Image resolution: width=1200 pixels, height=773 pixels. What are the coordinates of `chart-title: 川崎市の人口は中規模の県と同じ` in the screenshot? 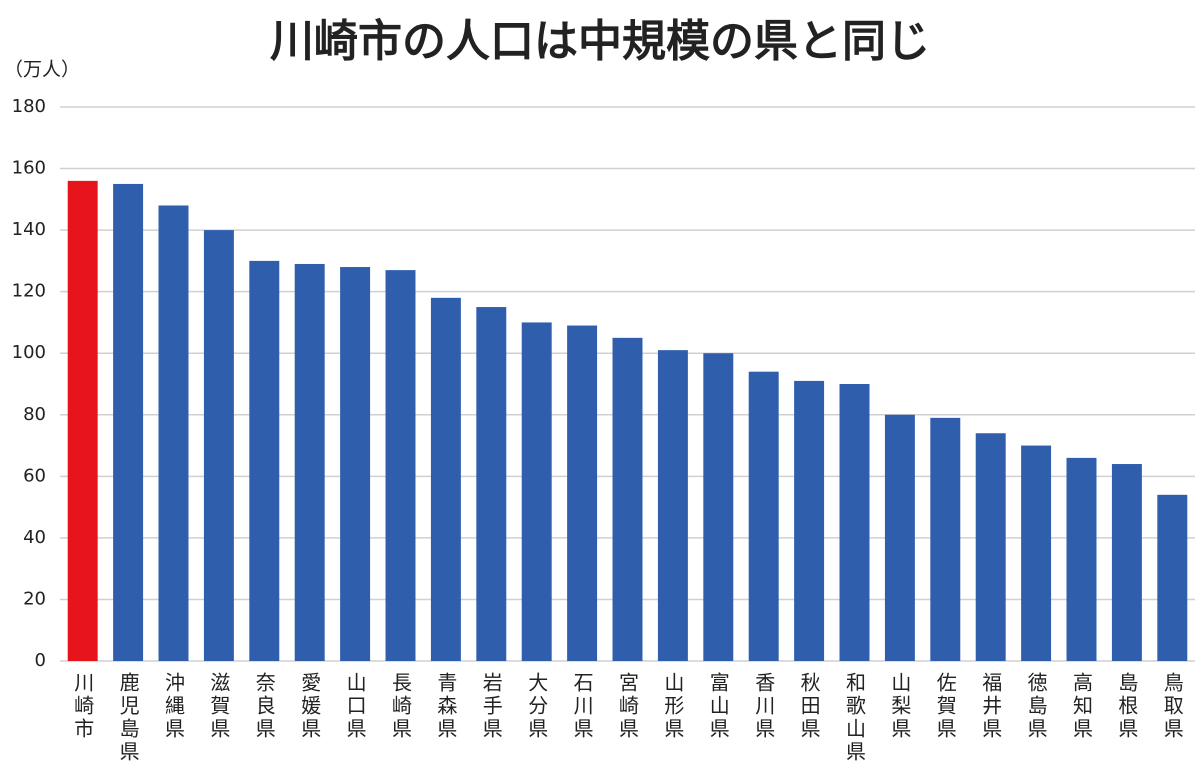 It's located at (600, 41).